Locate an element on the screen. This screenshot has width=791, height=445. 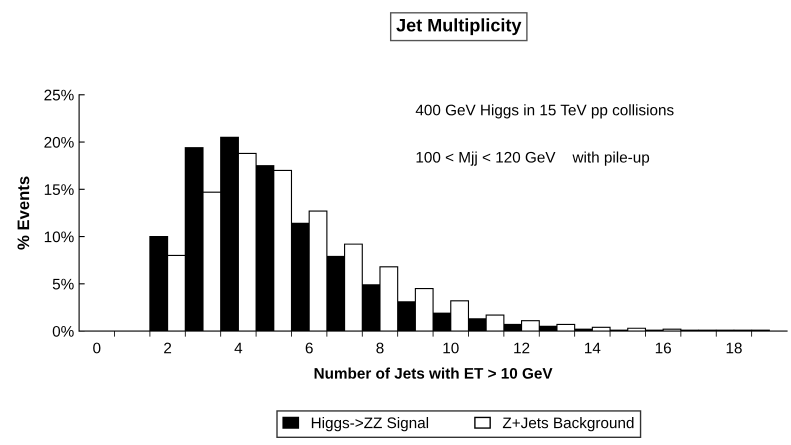
y-tick-label: 10% is located at coordinates (59, 236).